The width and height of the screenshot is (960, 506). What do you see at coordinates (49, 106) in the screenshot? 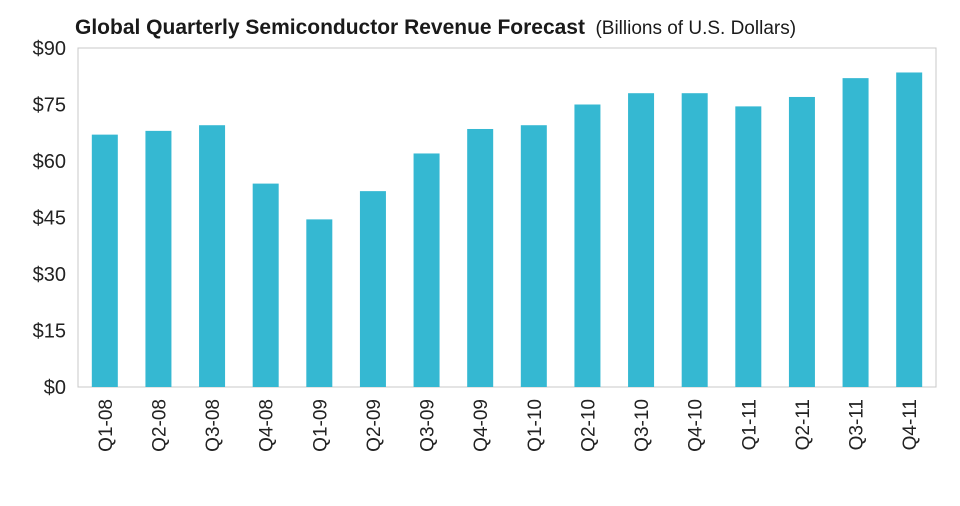
I see `y-tick-label: $75` at bounding box center [49, 106].